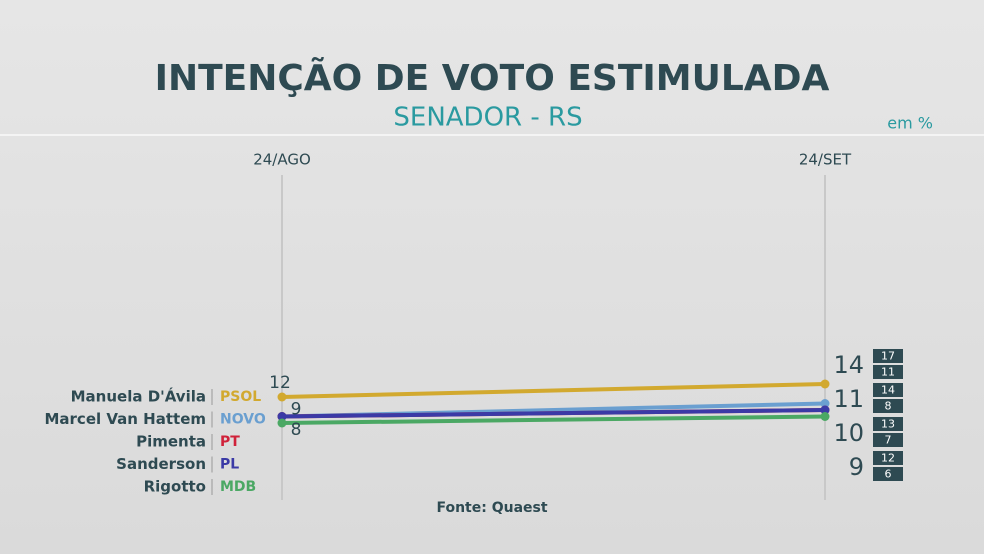  I want to click on data-label: 11, so click(848, 399).